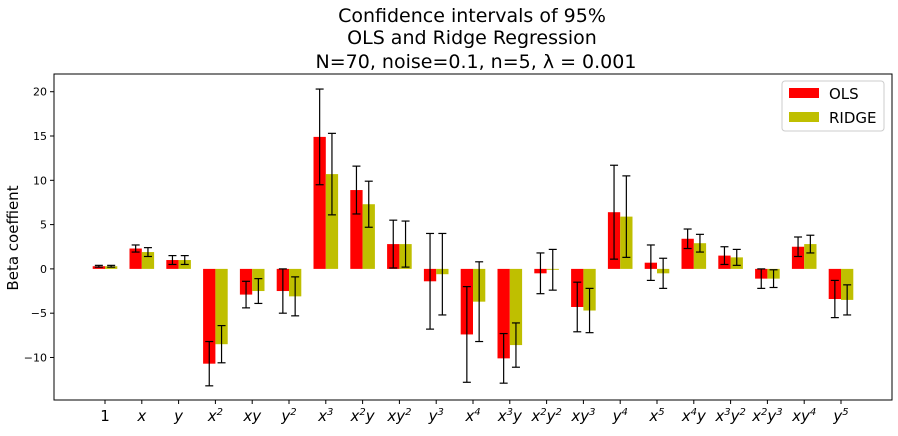 This screenshot has height=436, width=898. I want to click on x-tick-label: xy3, so click(582, 416).